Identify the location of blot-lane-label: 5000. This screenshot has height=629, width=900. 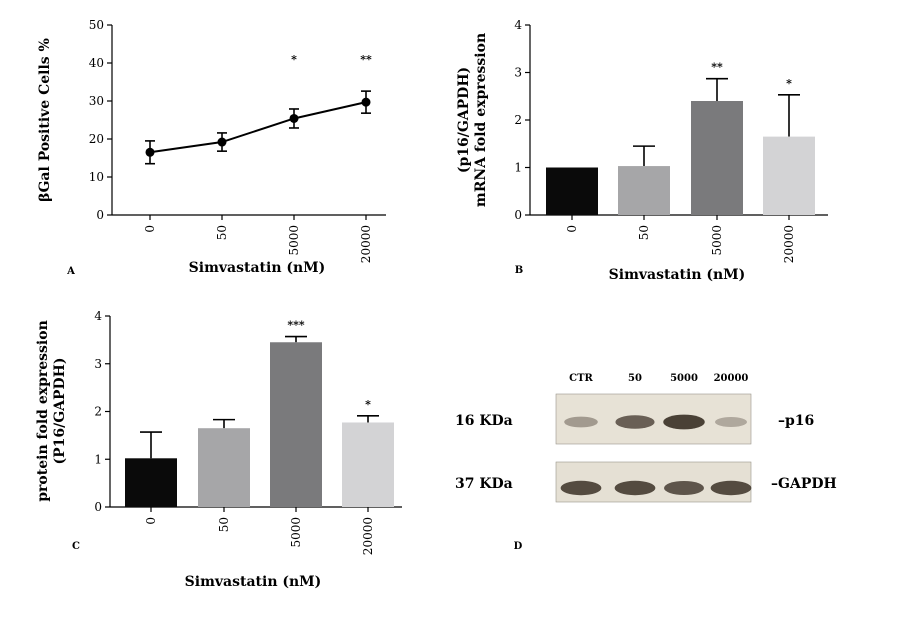
(684, 378).